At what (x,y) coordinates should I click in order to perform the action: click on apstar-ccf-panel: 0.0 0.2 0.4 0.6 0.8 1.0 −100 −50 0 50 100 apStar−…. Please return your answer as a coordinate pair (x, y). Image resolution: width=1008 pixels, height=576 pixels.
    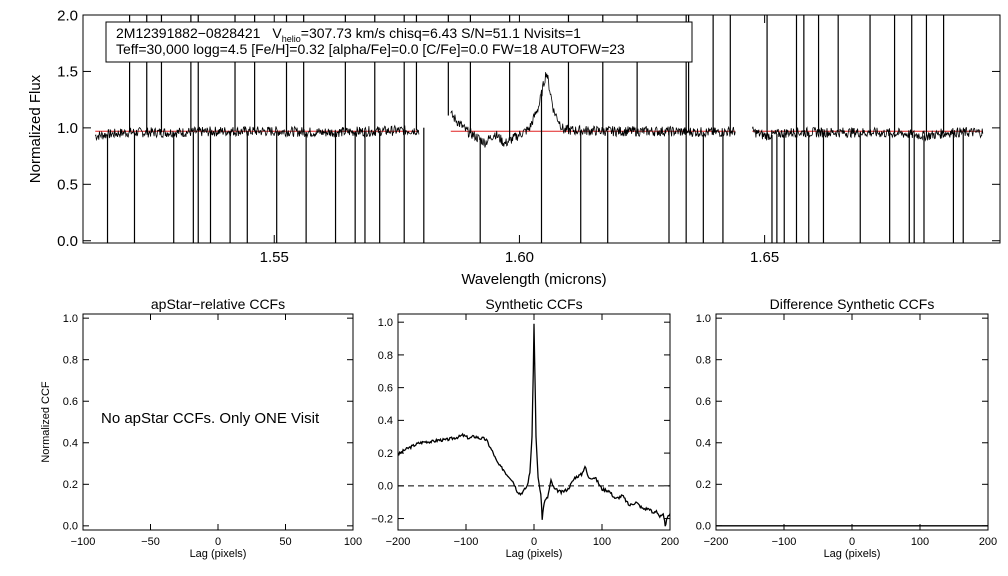
    Looking at the image, I should click on (201, 428).